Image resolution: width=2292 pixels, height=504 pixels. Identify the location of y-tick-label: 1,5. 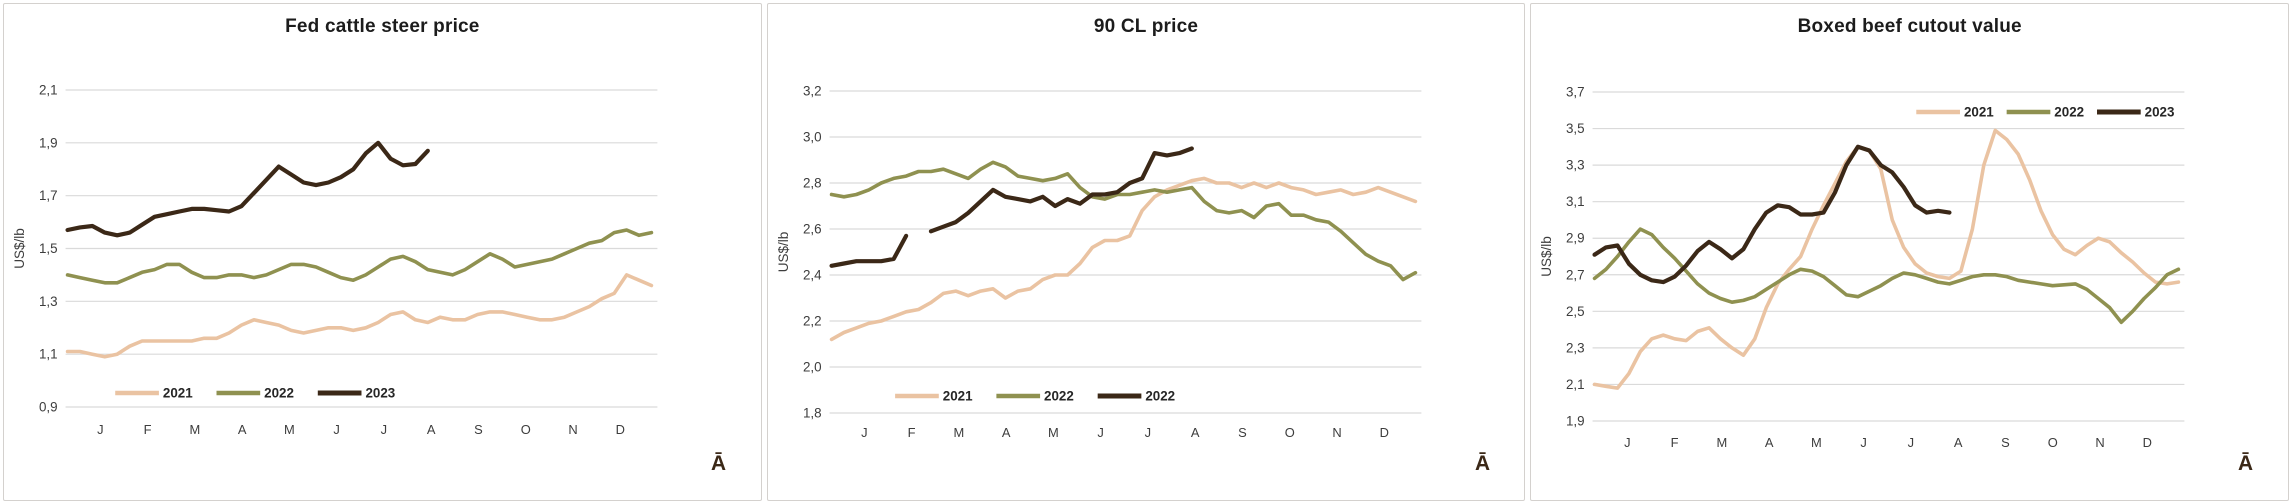
(48, 248).